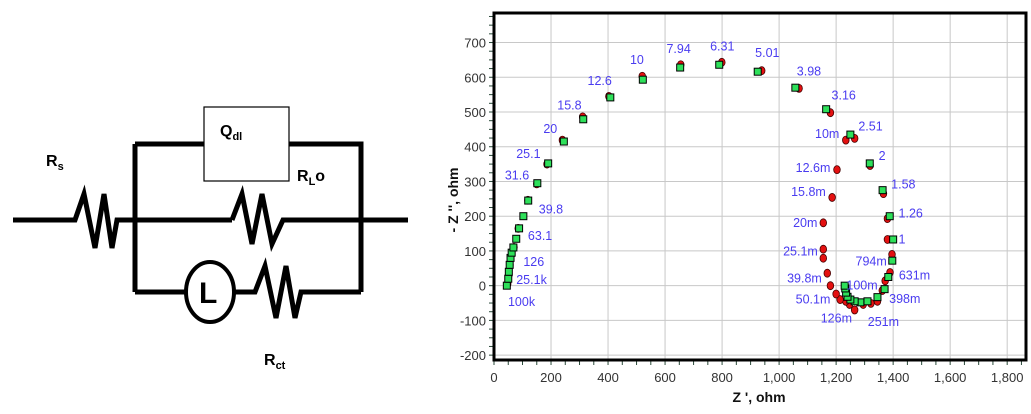 This screenshot has width=1031, height=414. Describe the element at coordinates (800, 252) in the screenshot. I see `frequency-label: 25.1m` at that location.